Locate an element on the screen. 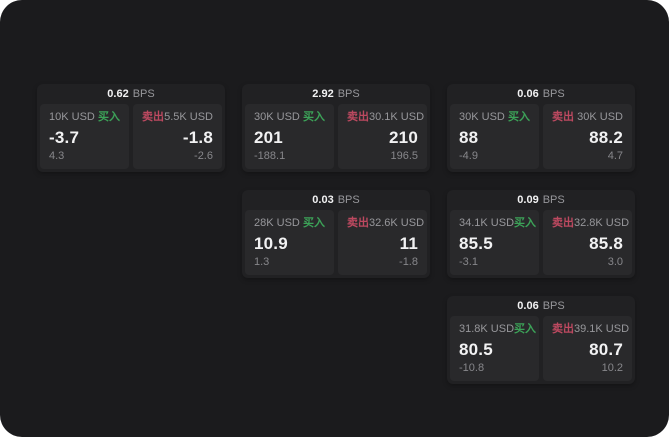 The height and width of the screenshot is (437, 669). sell-amount: 32.6K USD is located at coordinates (397, 223).